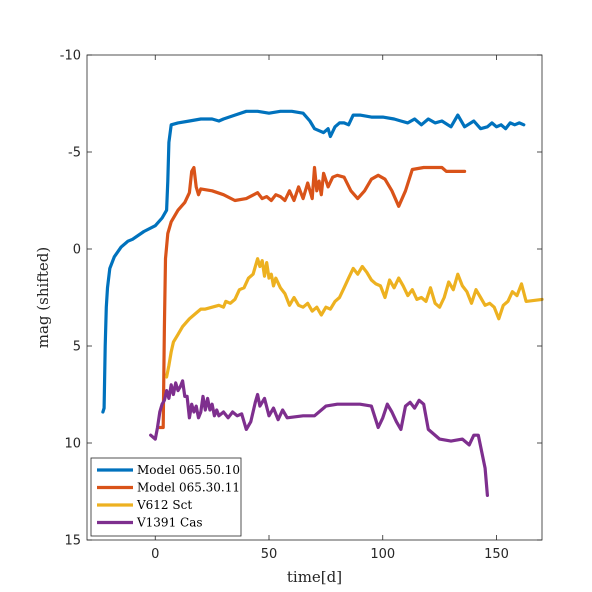  Describe the element at coordinates (43, 297) in the screenshot. I see `y-axis-label: mag (shifted)` at that location.